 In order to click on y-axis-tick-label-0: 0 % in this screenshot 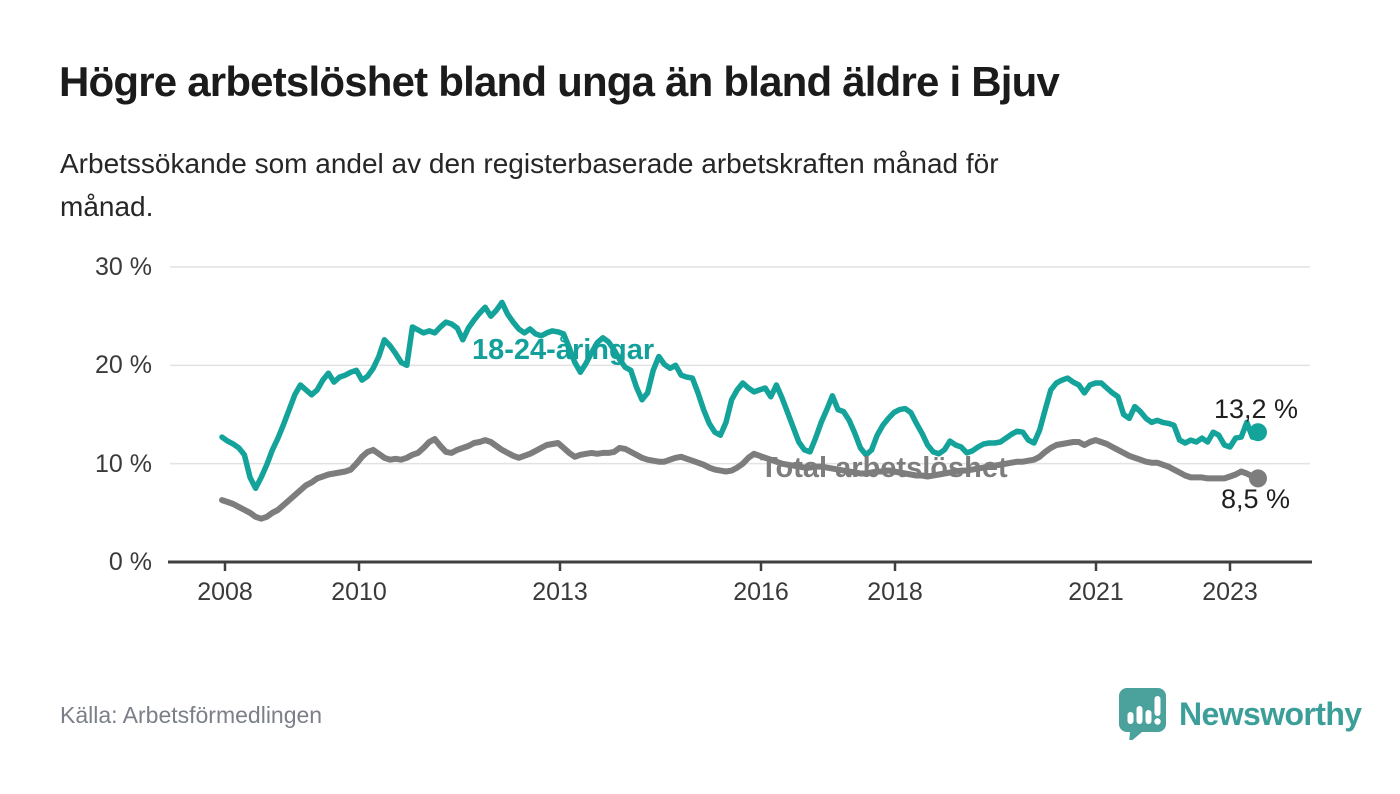, I will do `click(130, 562)`.